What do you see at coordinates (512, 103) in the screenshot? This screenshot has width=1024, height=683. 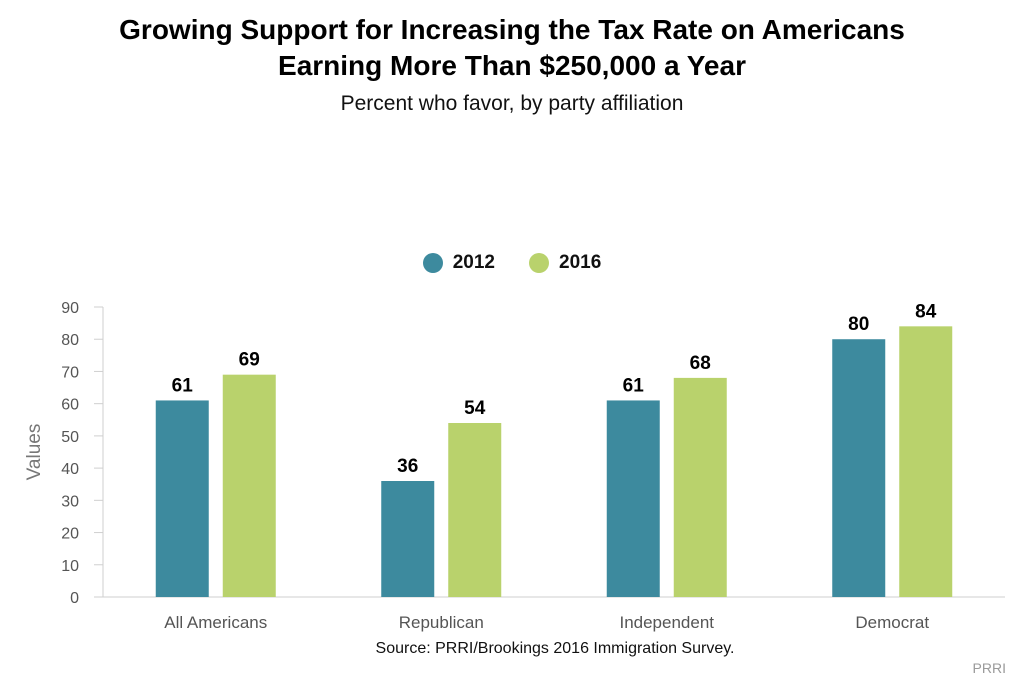 I see `chart-subtitle: Percent who favor, by party affiliation` at bounding box center [512, 103].